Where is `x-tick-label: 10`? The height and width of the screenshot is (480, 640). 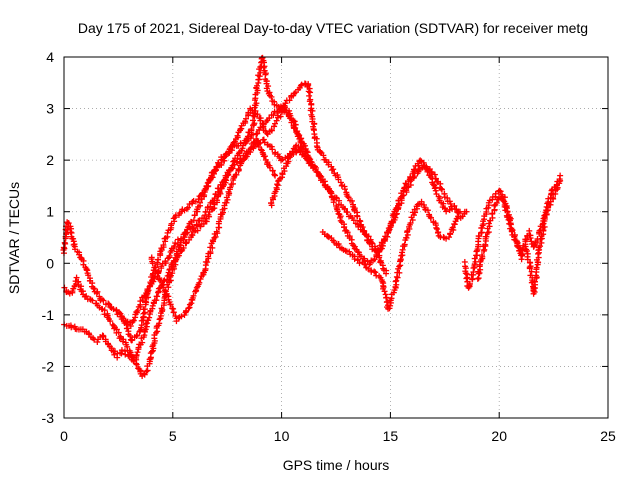 x-tick-label: 10 is located at coordinates (282, 436).